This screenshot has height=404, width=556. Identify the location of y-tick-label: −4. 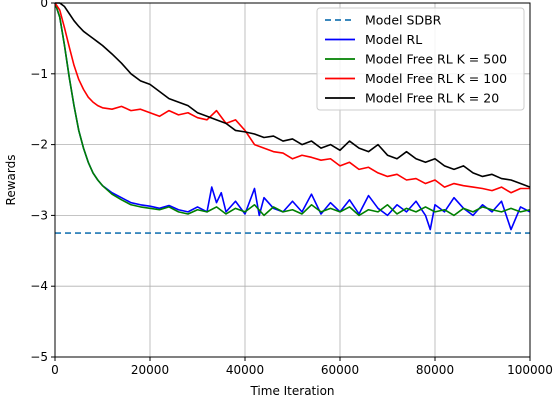
(39, 286).